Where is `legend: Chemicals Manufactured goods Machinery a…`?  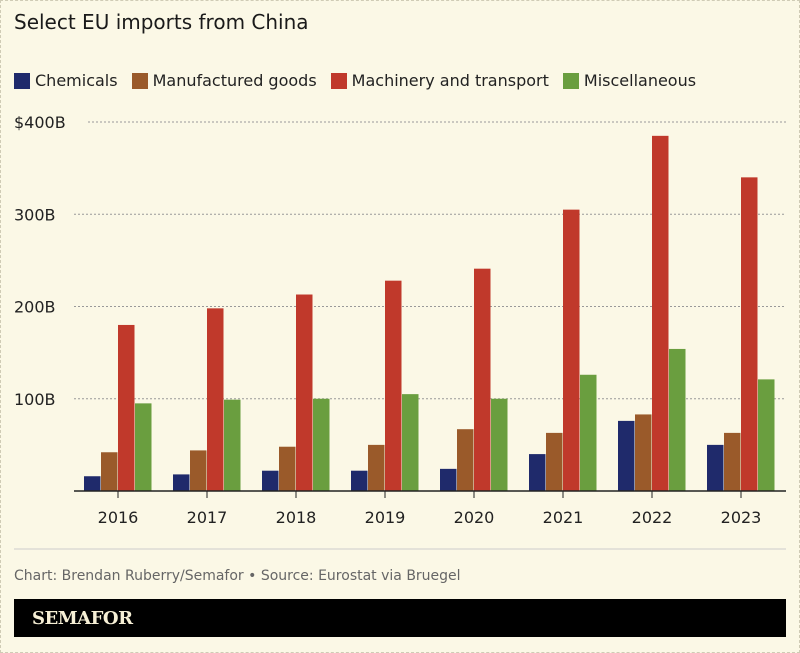
legend: Chemicals Manufactured goods Machinery a… is located at coordinates (355, 80).